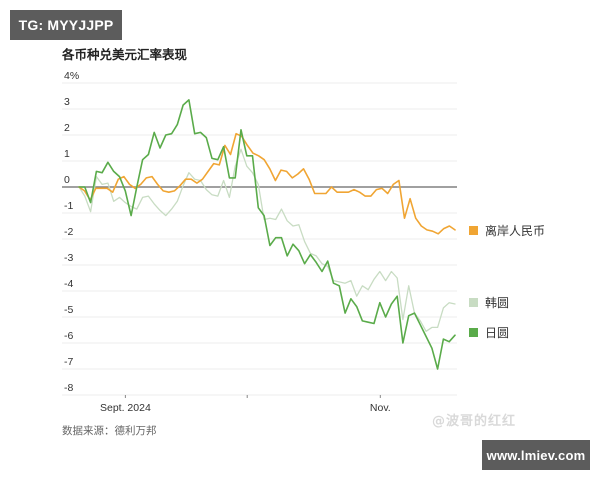 The image size is (600, 480). Describe the element at coordinates (67, 128) in the screenshot. I see `y-tick-label: 2` at that location.